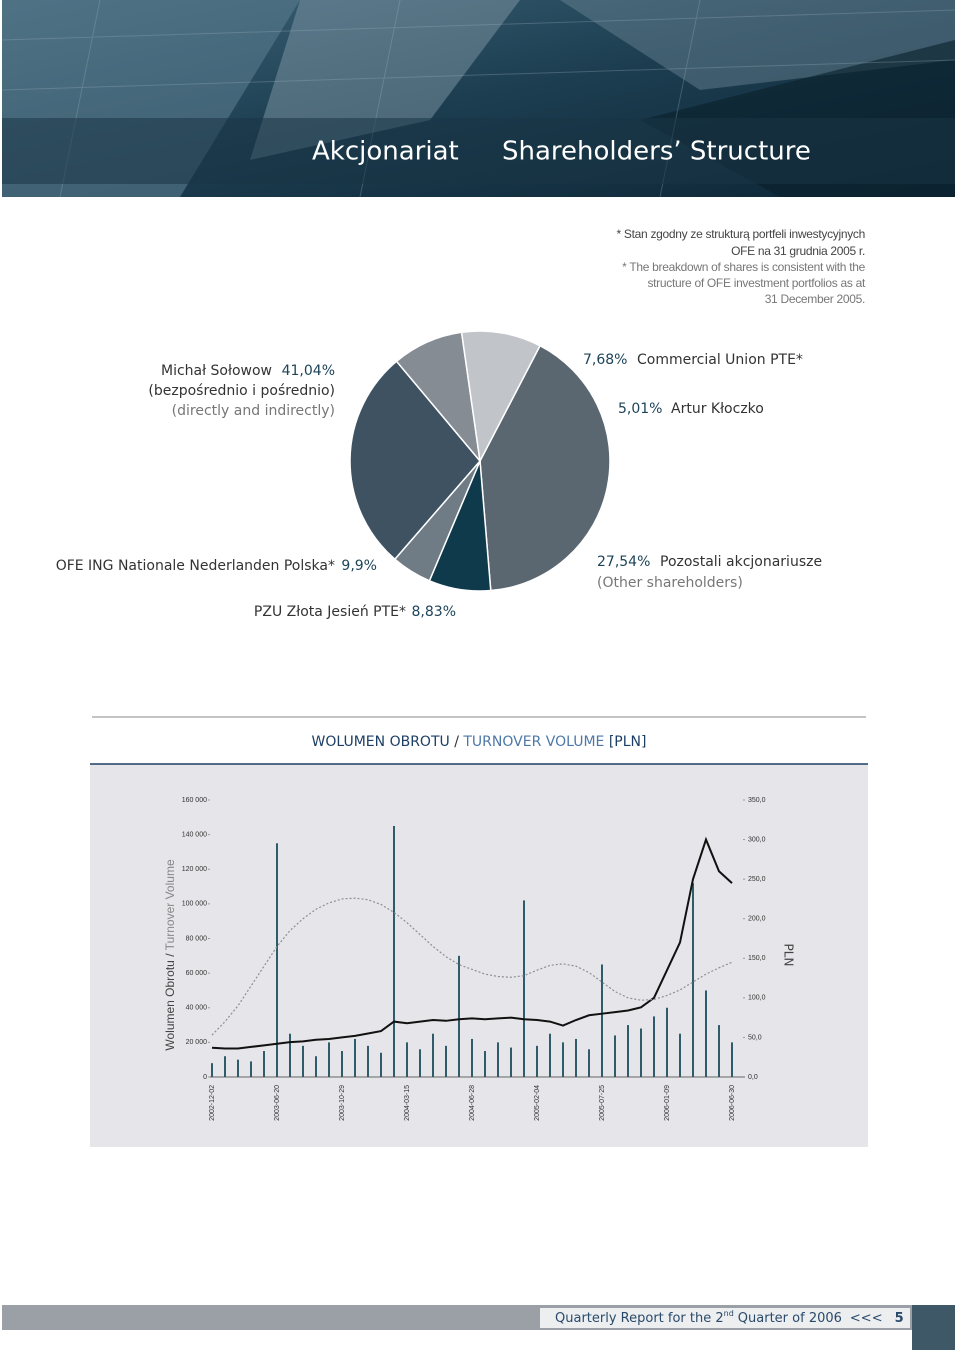 The height and width of the screenshot is (1354, 960). What do you see at coordinates (434, 612) in the screenshot?
I see `slice-value: 8,83%` at bounding box center [434, 612].